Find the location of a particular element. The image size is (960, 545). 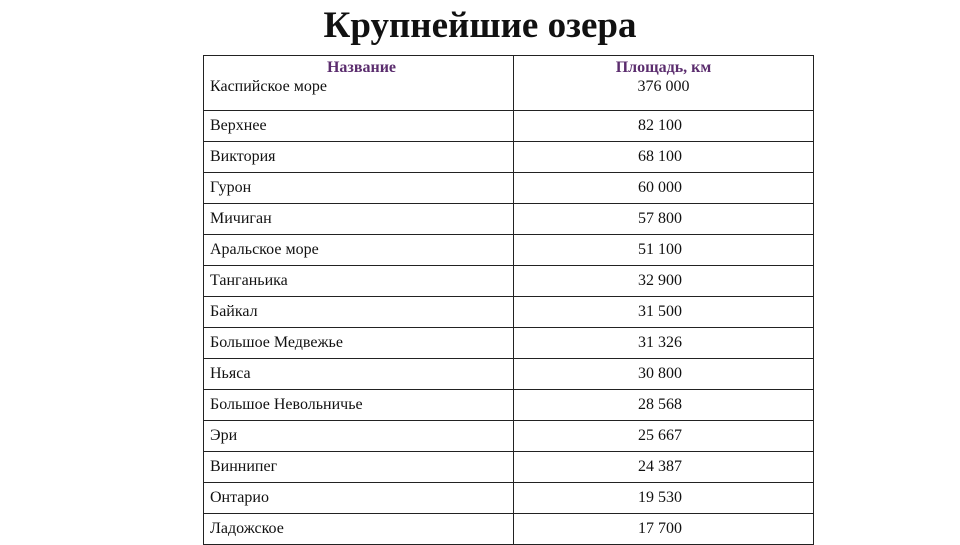

lake-area: 60 000 is located at coordinates (663, 188).